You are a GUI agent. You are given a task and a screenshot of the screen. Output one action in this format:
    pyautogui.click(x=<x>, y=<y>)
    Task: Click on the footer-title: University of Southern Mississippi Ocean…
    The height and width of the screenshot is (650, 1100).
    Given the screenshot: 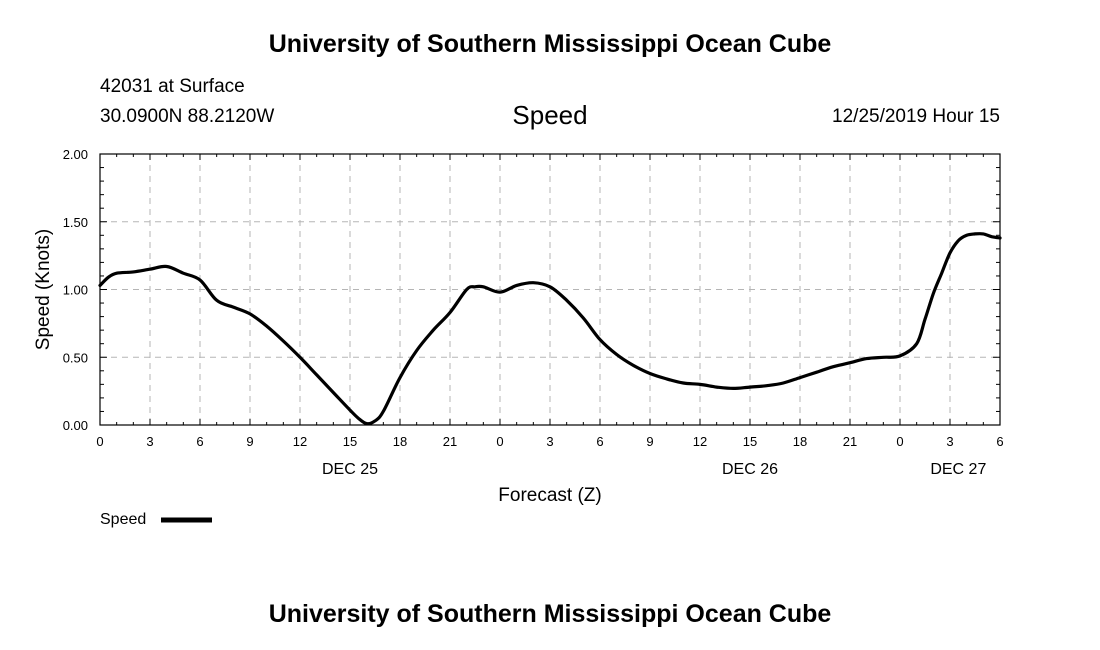 What is the action you would take?
    pyautogui.click(x=550, y=614)
    